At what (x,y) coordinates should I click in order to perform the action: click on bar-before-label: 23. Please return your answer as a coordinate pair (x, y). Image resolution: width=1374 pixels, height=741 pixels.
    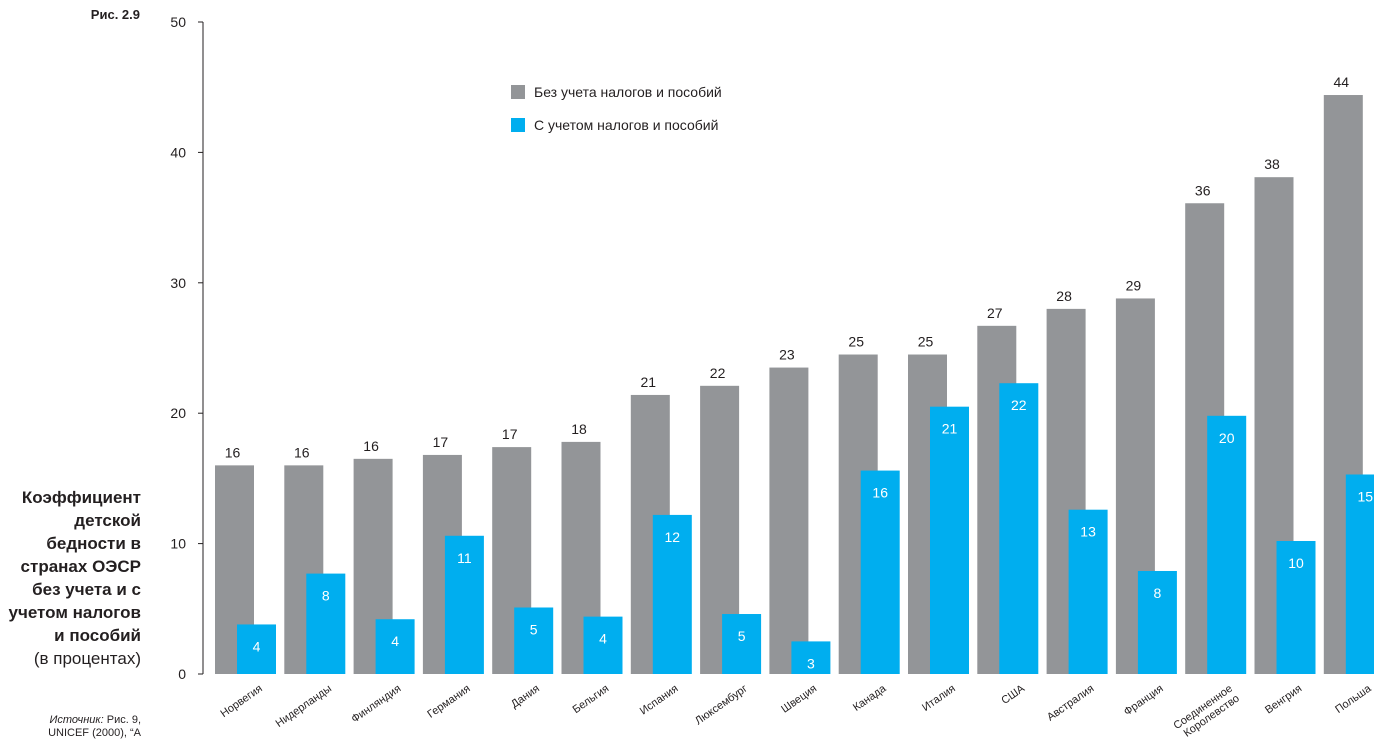
    Looking at the image, I should click on (787, 355).